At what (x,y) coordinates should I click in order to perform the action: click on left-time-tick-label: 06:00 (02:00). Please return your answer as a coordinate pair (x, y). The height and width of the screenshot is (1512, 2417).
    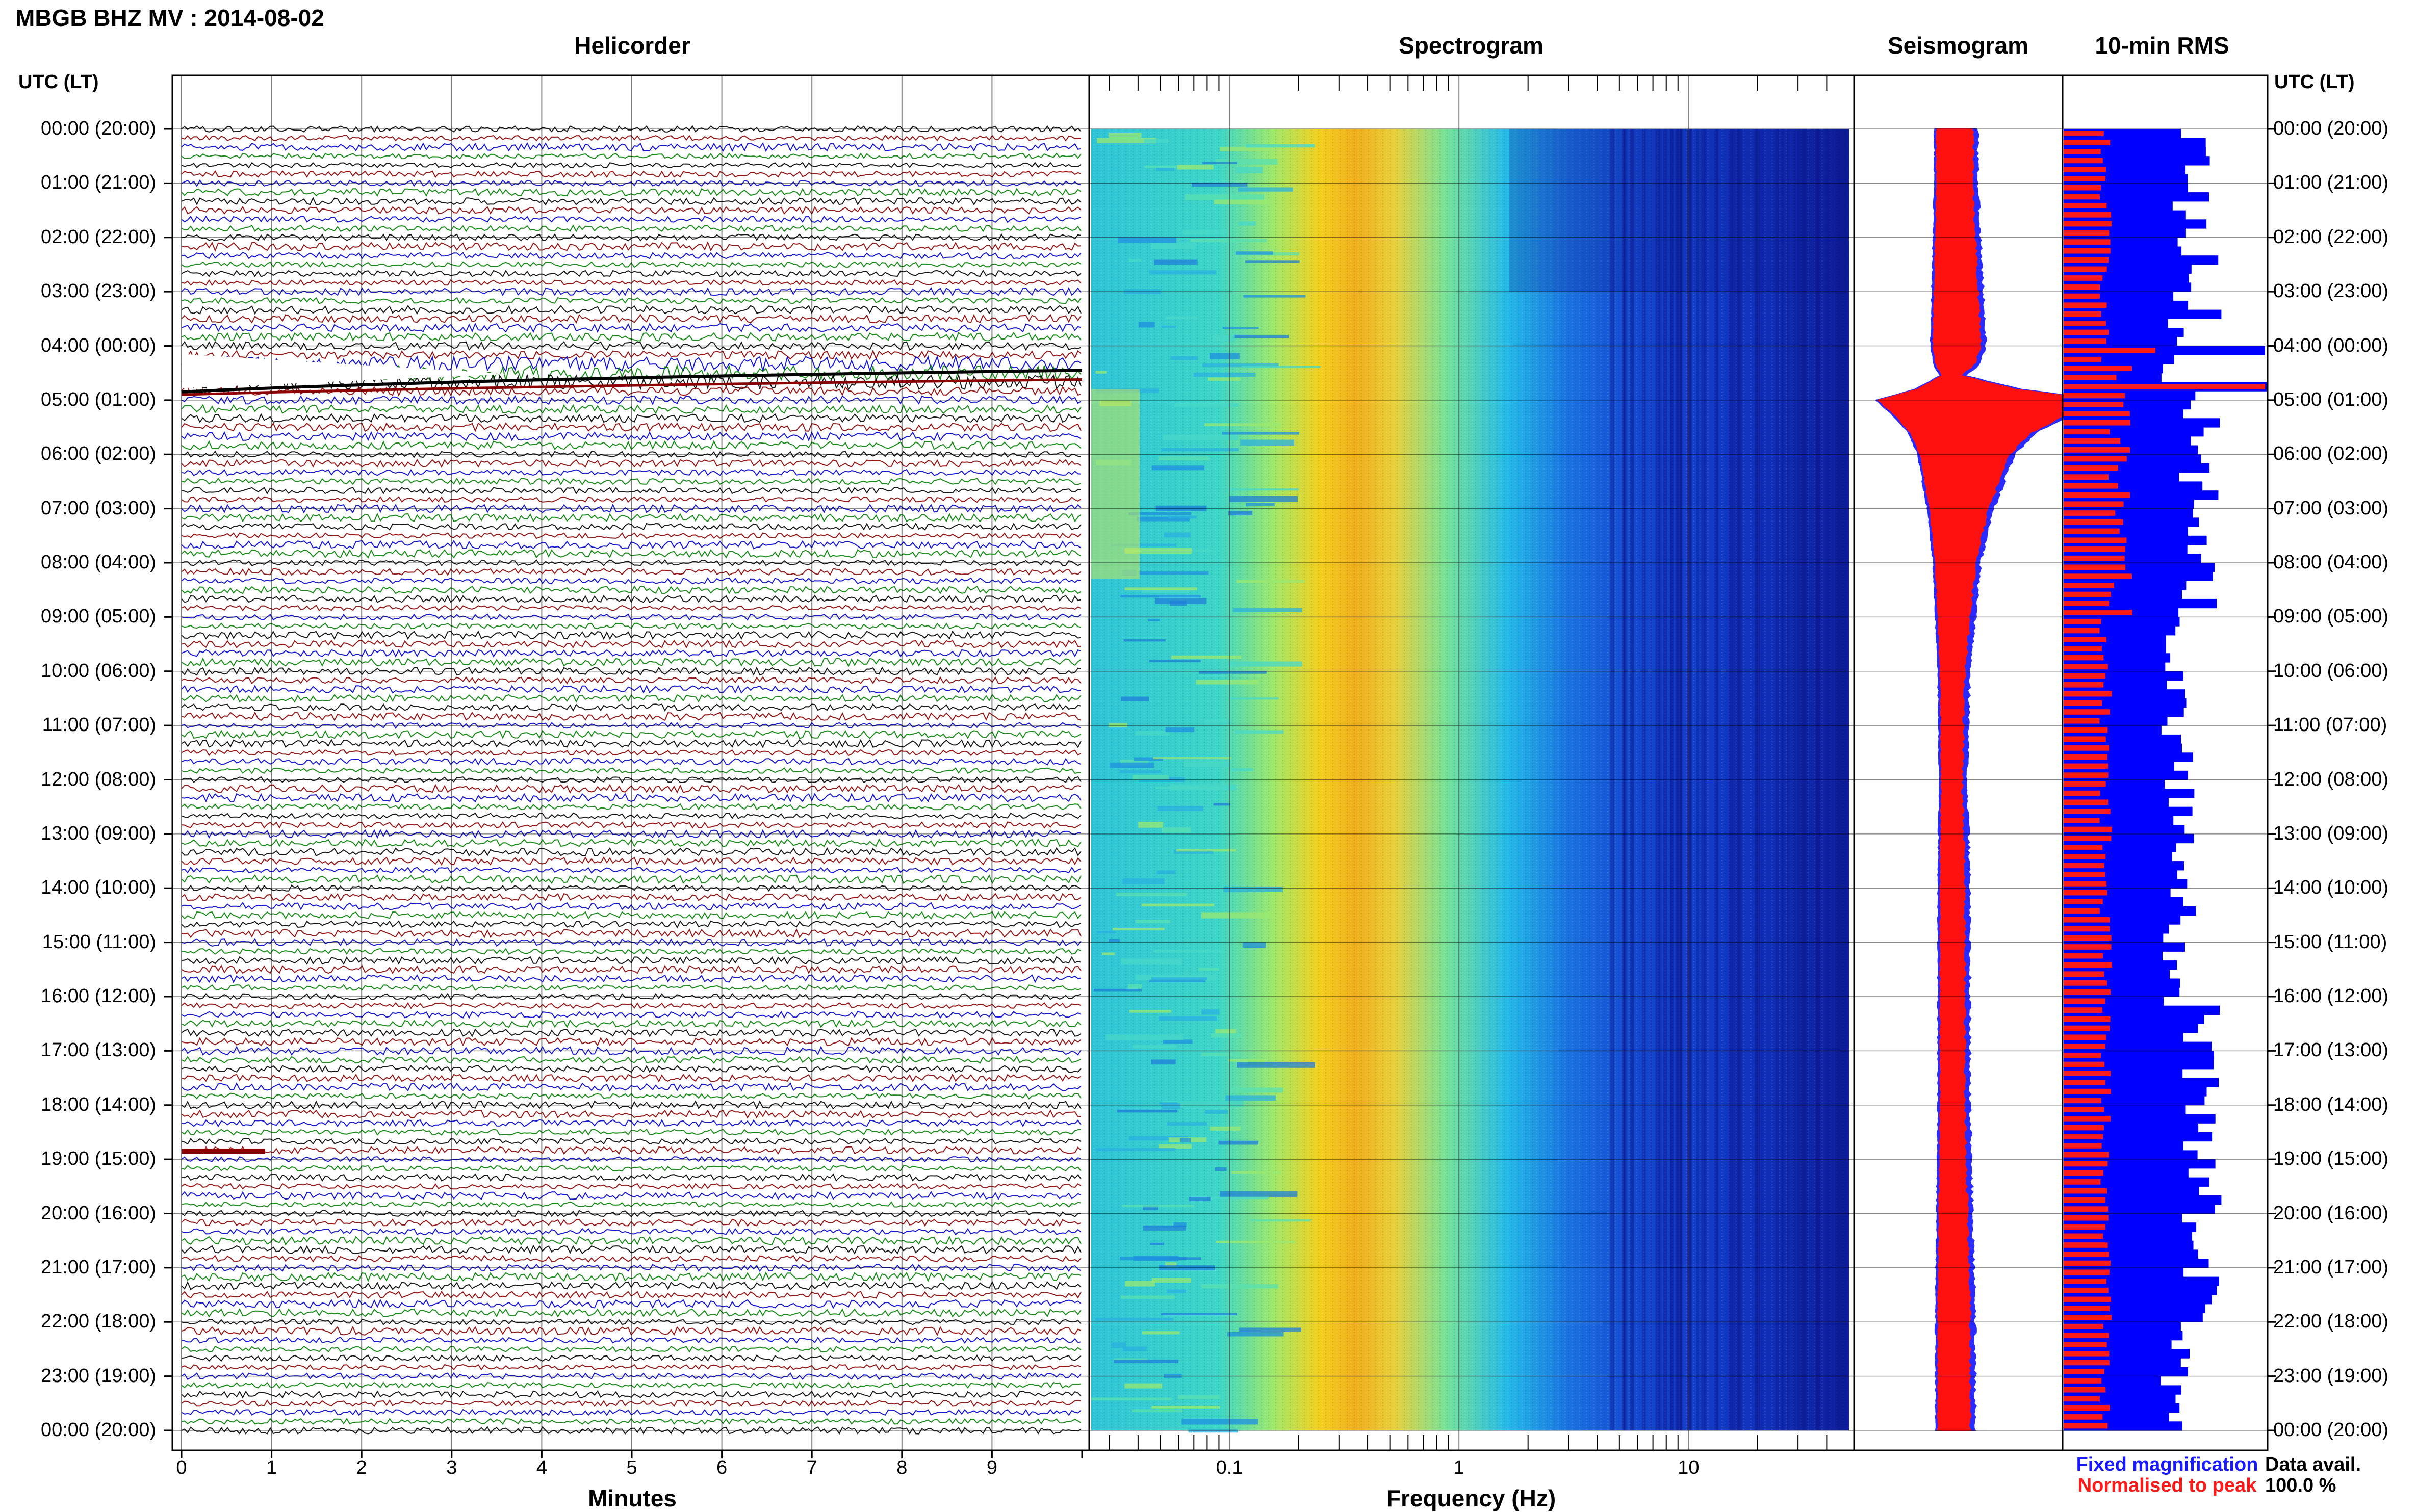
    Looking at the image, I should click on (98, 454).